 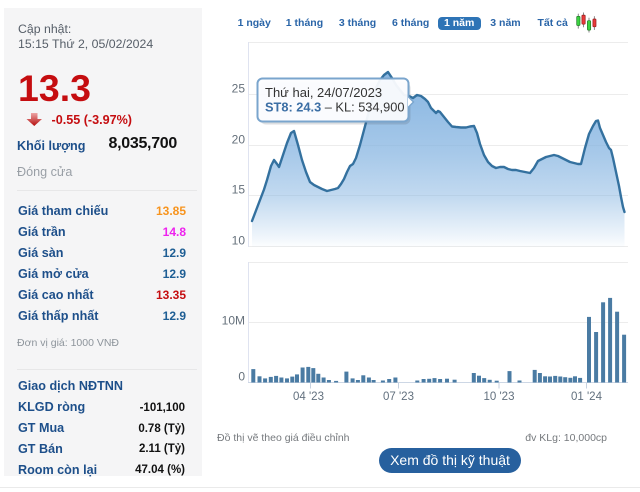 What do you see at coordinates (239, 190) in the screenshot?
I see `svg-text: 15` at bounding box center [239, 190].